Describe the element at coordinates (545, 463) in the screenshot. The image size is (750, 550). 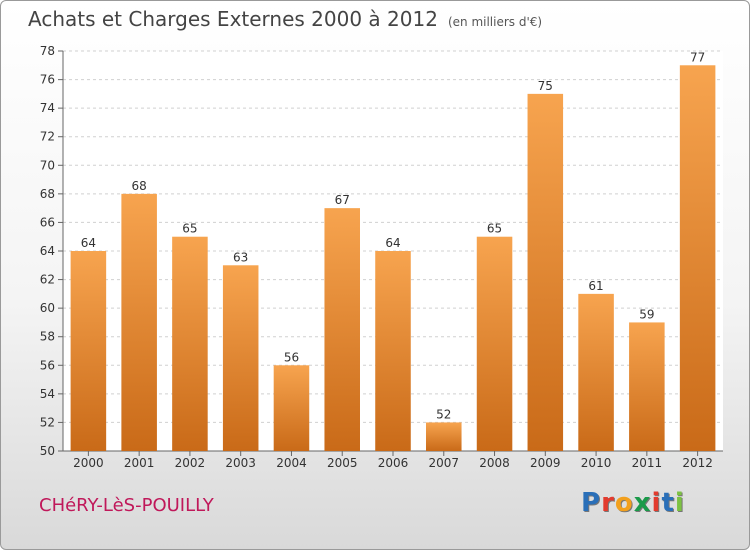
I see `x-tick-label: 2009` at that location.